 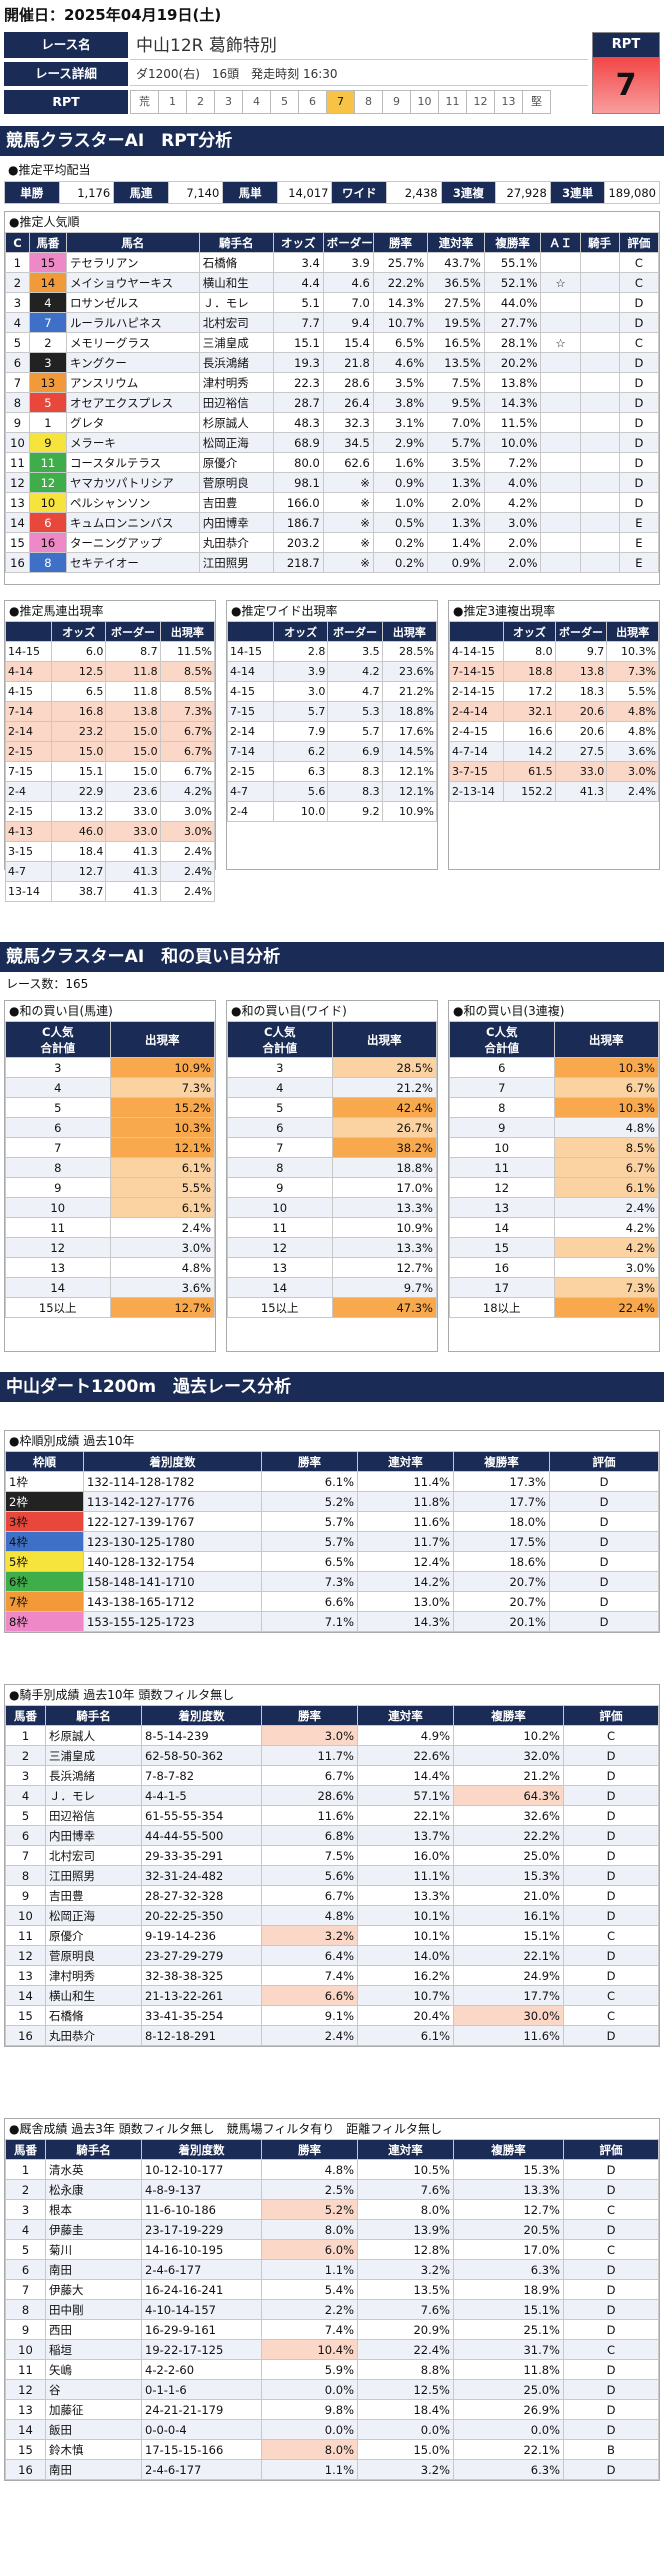 What do you see at coordinates (201, 2229) in the screenshot?
I see `table-cell: 23-17-19-229` at bounding box center [201, 2229].